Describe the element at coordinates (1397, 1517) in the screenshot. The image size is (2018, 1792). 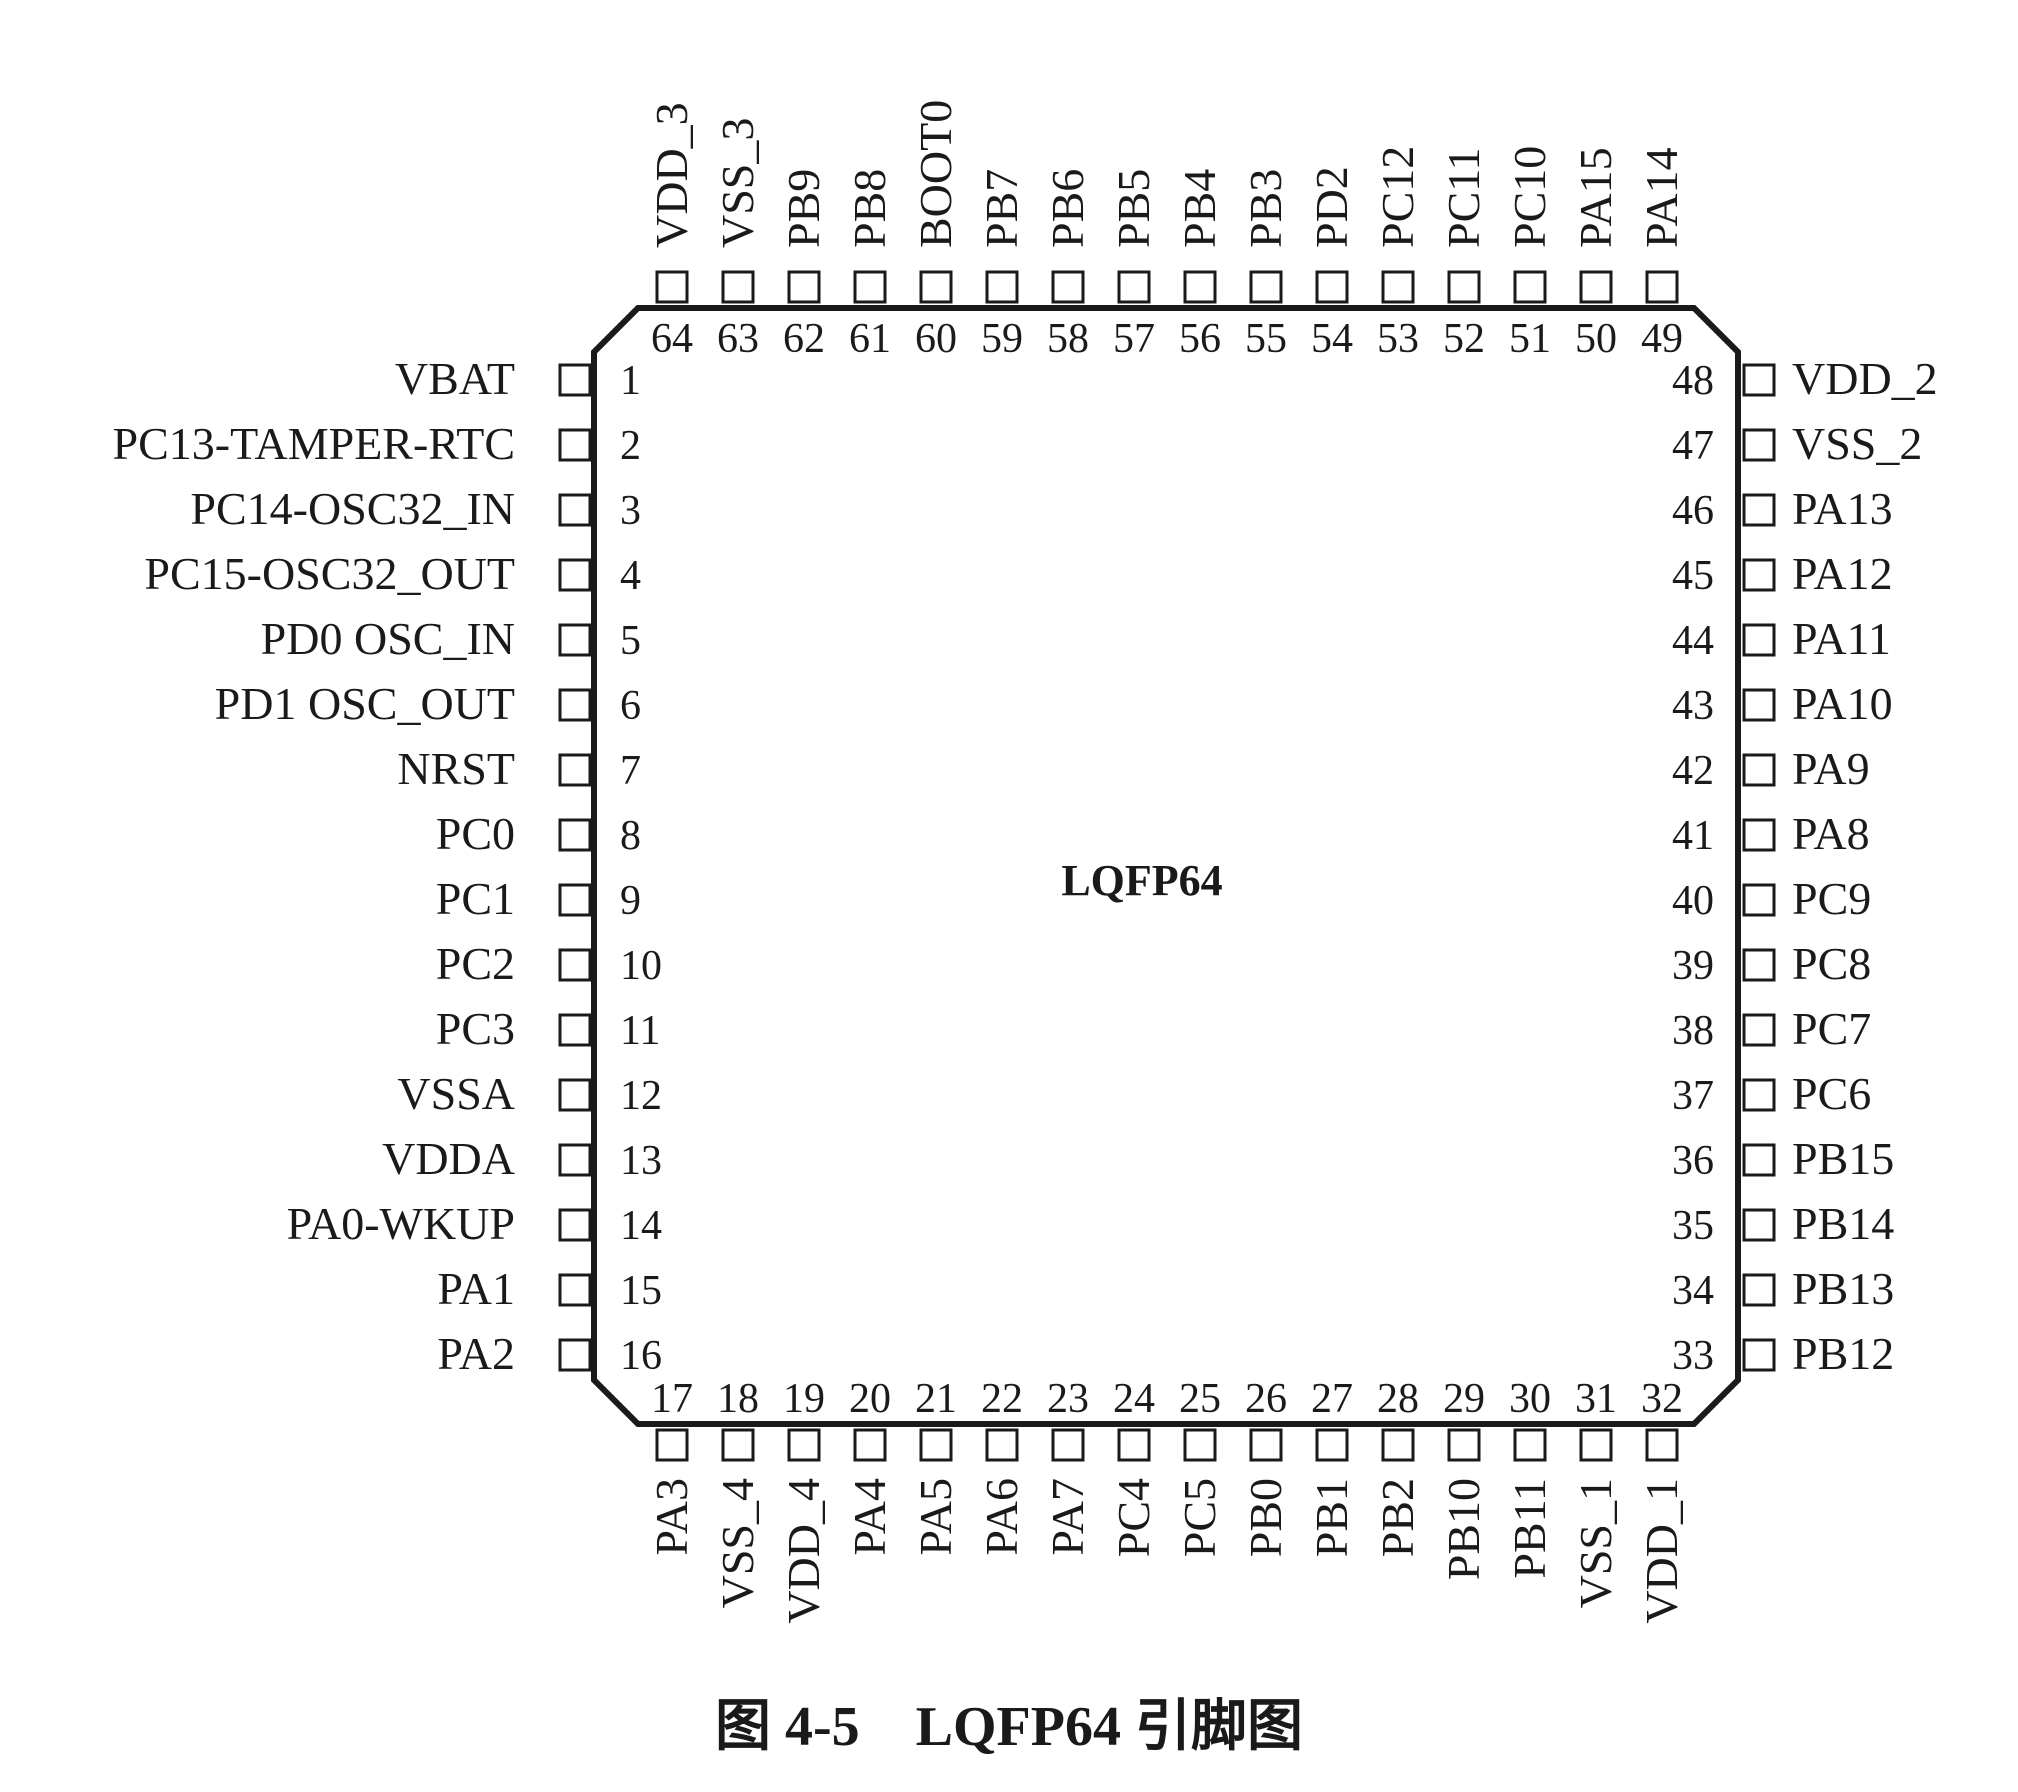
I see `pin-label: PB2` at that location.